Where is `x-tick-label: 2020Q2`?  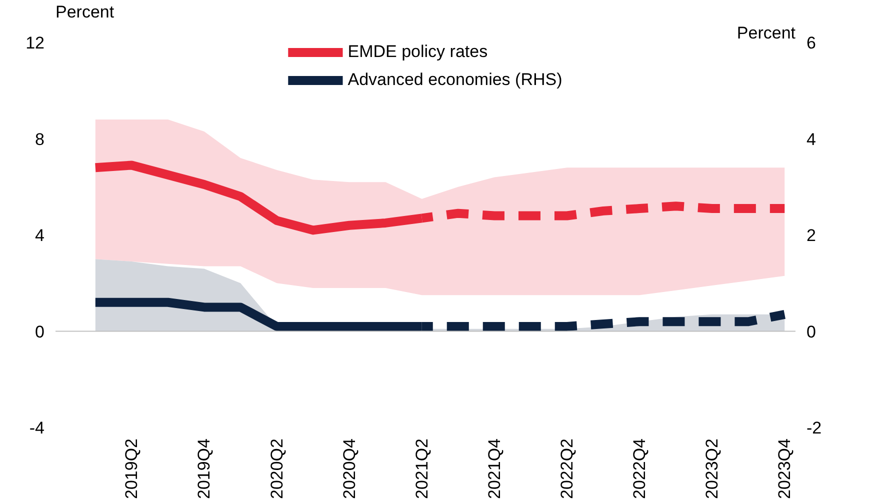 x-tick-label: 2020Q2 is located at coordinates (276, 468).